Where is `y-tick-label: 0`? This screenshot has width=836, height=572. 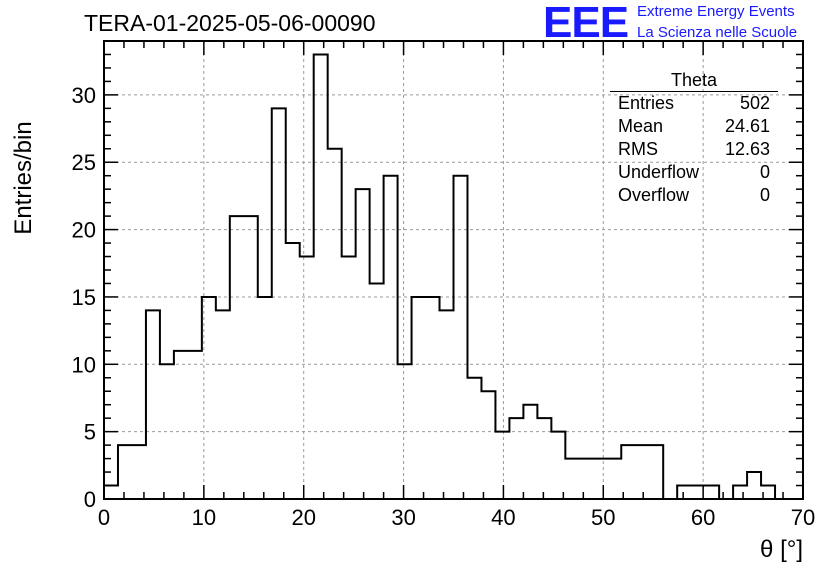
y-tick-label: 0 is located at coordinates (90, 499).